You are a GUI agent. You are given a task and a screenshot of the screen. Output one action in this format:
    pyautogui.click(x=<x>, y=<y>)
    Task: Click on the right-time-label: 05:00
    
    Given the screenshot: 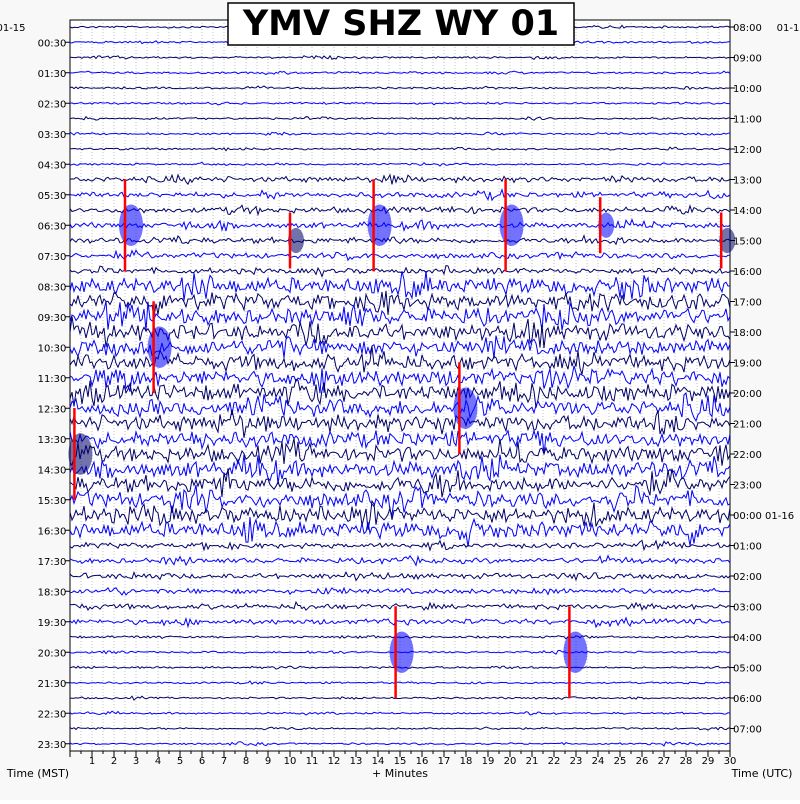 What is the action you would take?
    pyautogui.click(x=747, y=669)
    